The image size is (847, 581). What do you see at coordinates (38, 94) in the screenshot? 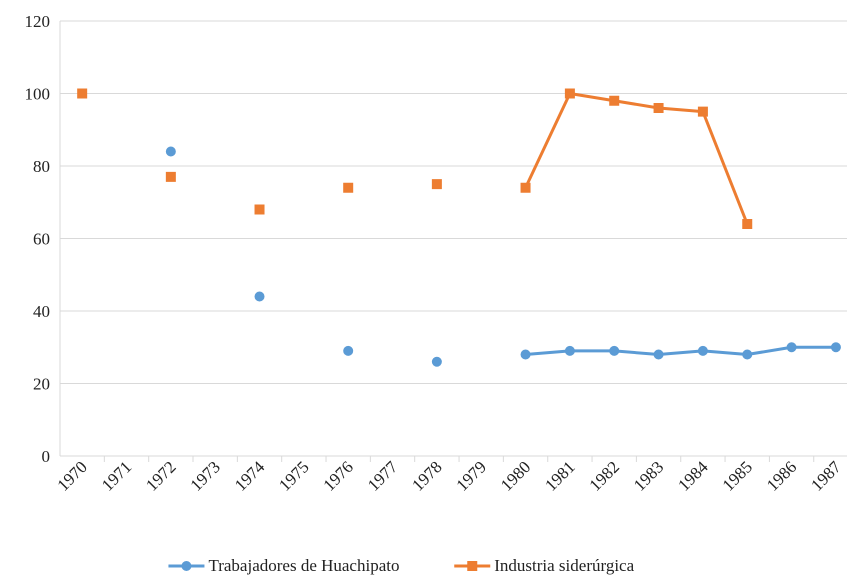
I see `y-tick-label: 100` at bounding box center [38, 94].